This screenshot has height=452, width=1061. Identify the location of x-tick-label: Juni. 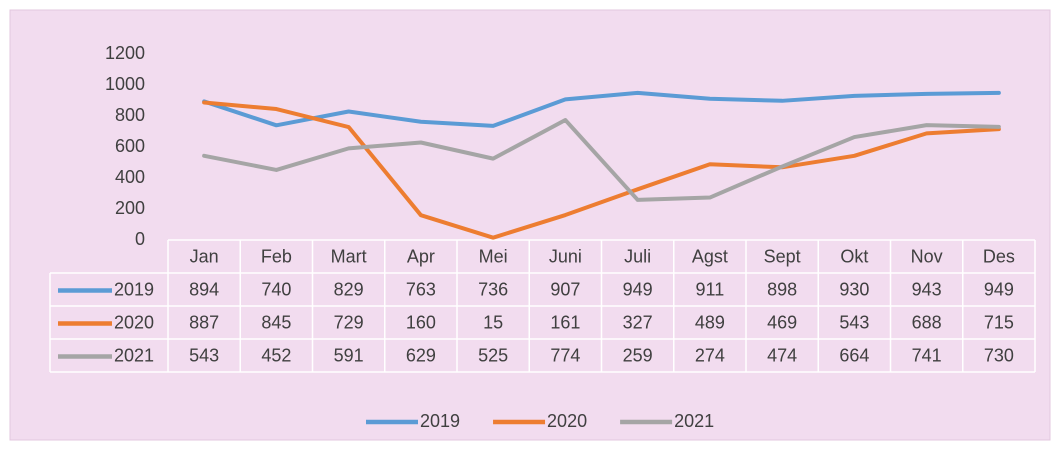
(565, 256).